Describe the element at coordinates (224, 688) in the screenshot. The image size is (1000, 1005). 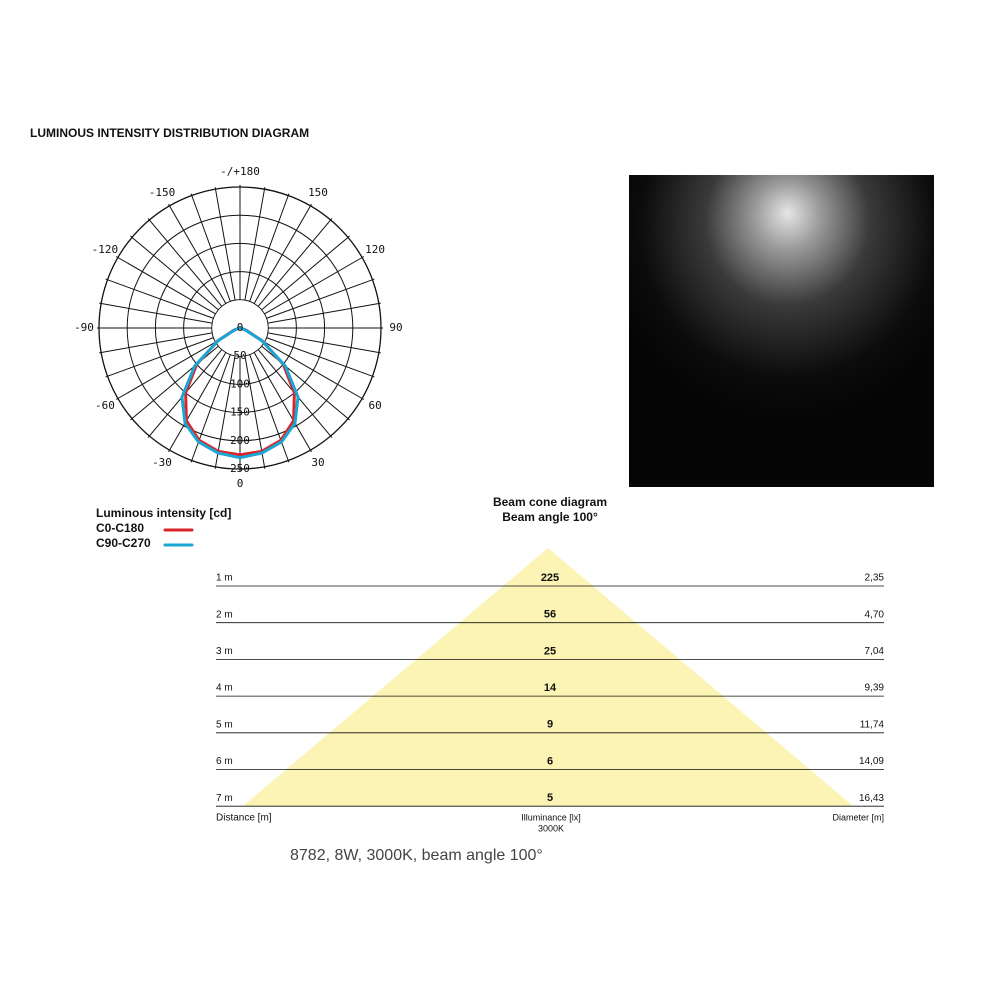
I see `distance: 4 m` at that location.